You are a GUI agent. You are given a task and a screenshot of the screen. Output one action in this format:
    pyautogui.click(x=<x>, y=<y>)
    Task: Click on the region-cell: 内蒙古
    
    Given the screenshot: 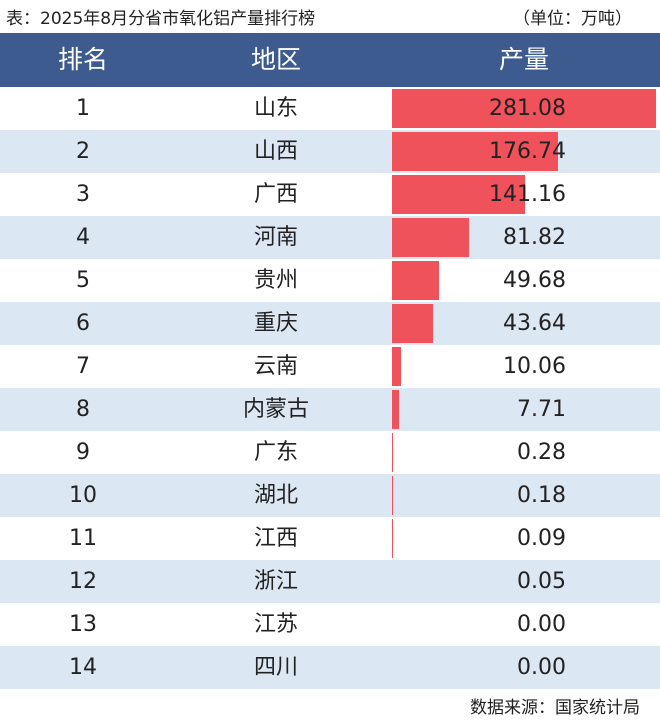 What is the action you would take?
    pyautogui.click(x=275, y=409)
    